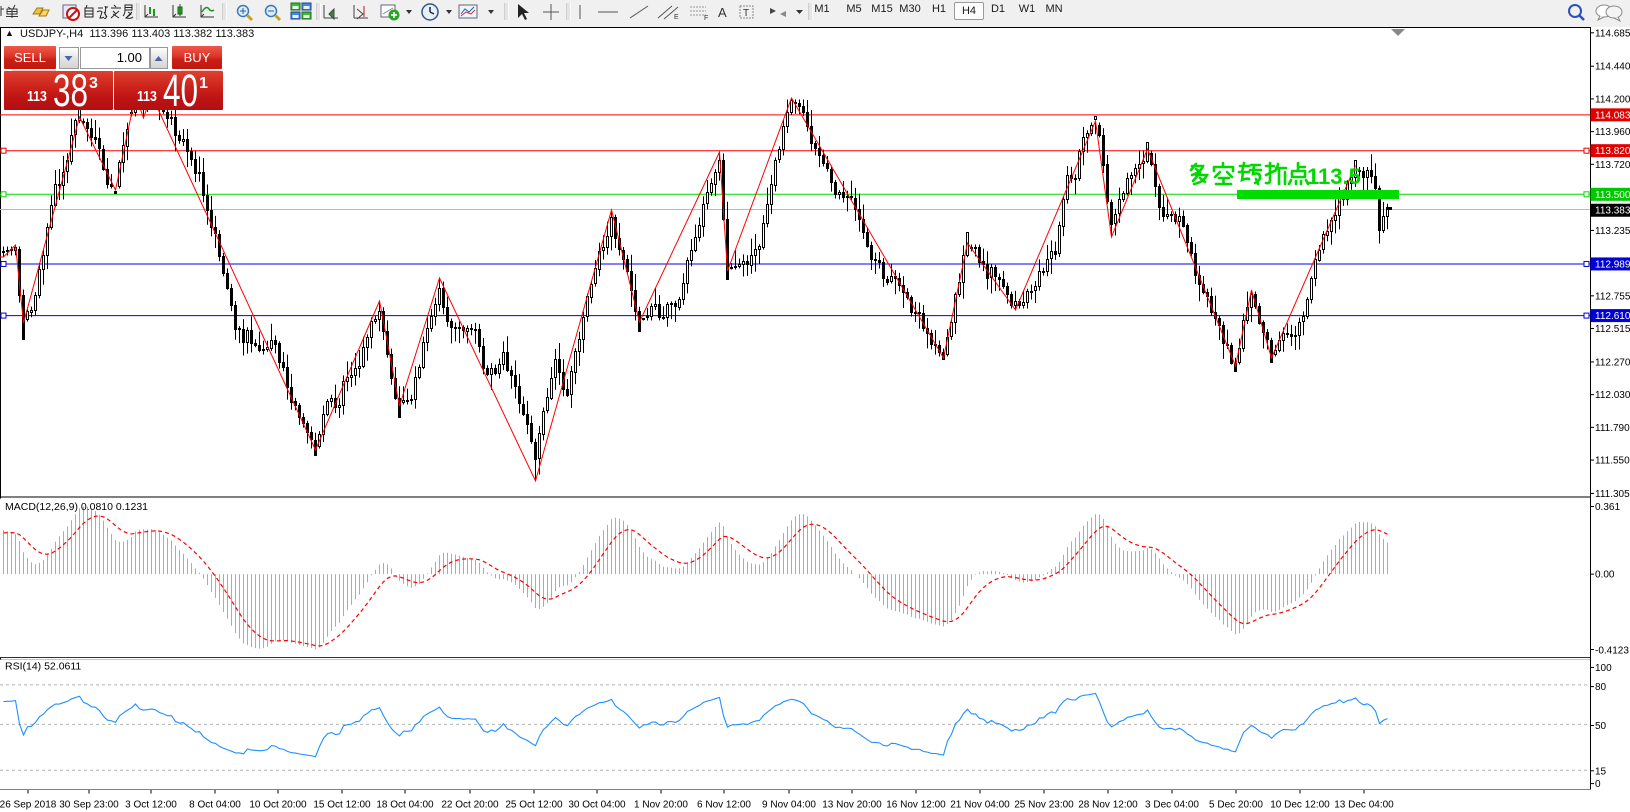 The width and height of the screenshot is (1630, 812). What do you see at coordinates (1612, 296) in the screenshot?
I see `svg-text: 112.755` at bounding box center [1612, 296].